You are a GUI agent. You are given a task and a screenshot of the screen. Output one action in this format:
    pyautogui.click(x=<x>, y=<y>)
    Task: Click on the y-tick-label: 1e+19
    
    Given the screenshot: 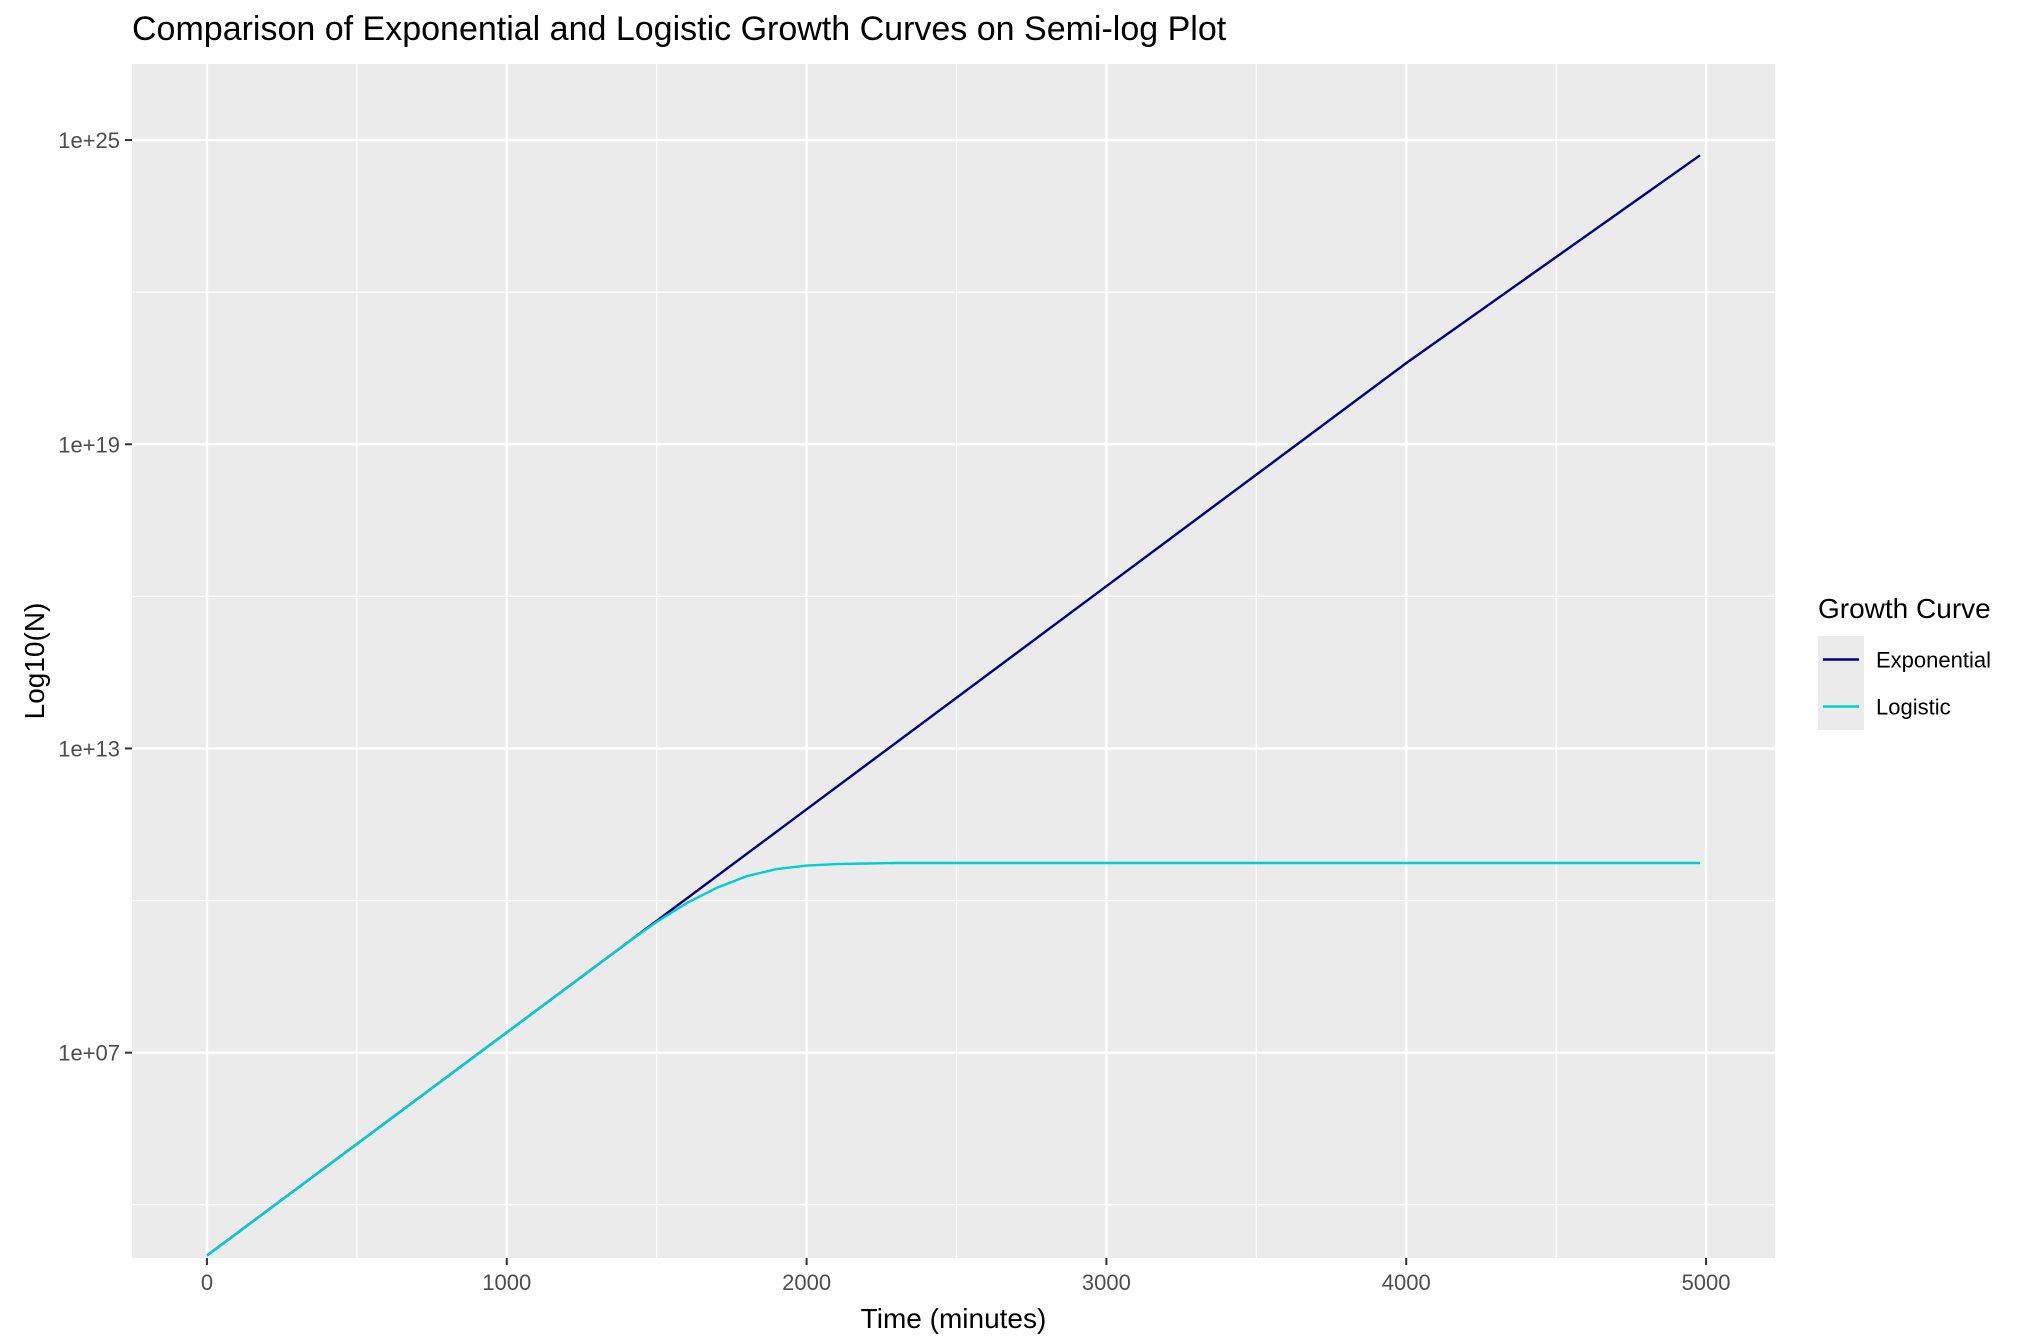 What is the action you would take?
    pyautogui.click(x=89, y=444)
    